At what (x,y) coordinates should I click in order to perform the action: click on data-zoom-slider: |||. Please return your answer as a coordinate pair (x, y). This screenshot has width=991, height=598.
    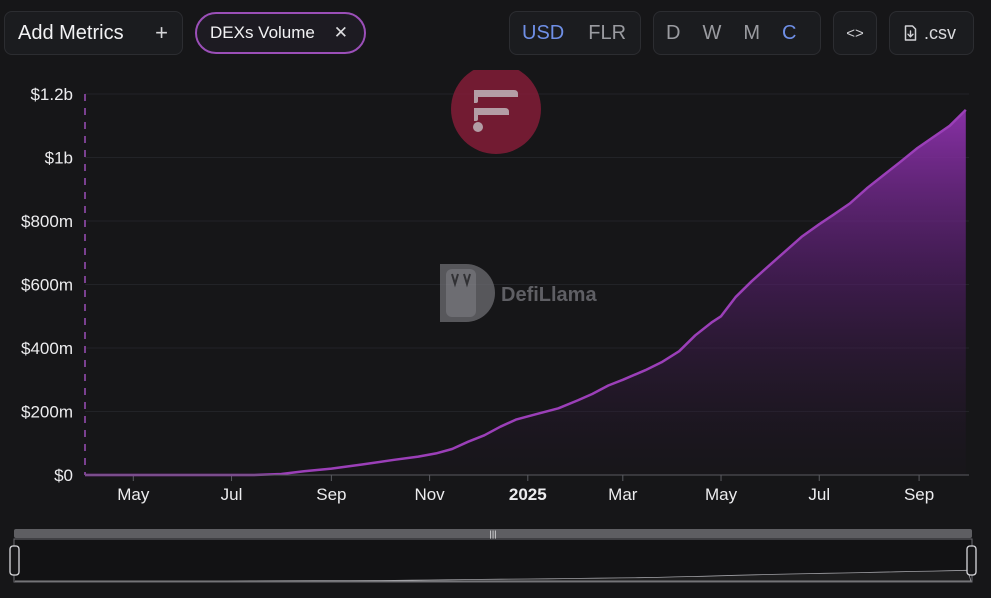
    Looking at the image, I should click on (495, 556).